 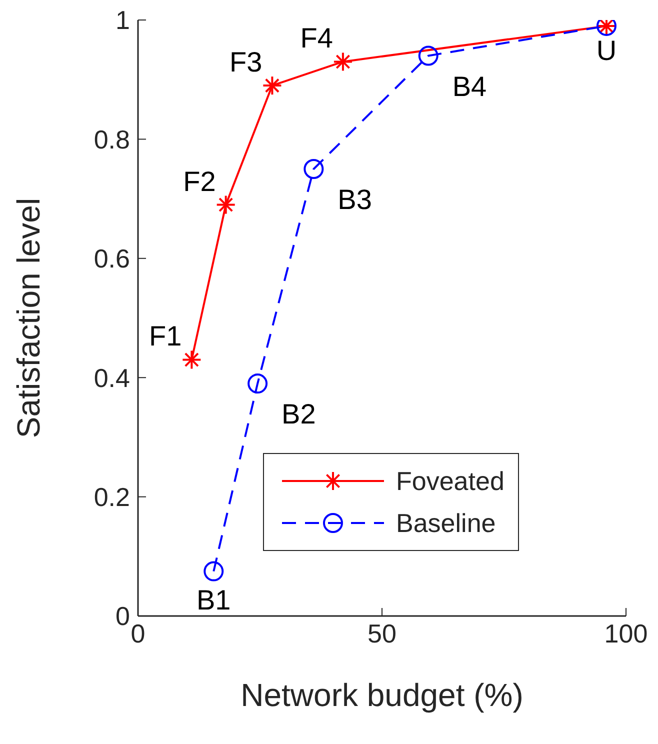 What do you see at coordinates (28, 318) in the screenshot?
I see `y-axis-title: Satisfaction level` at bounding box center [28, 318].